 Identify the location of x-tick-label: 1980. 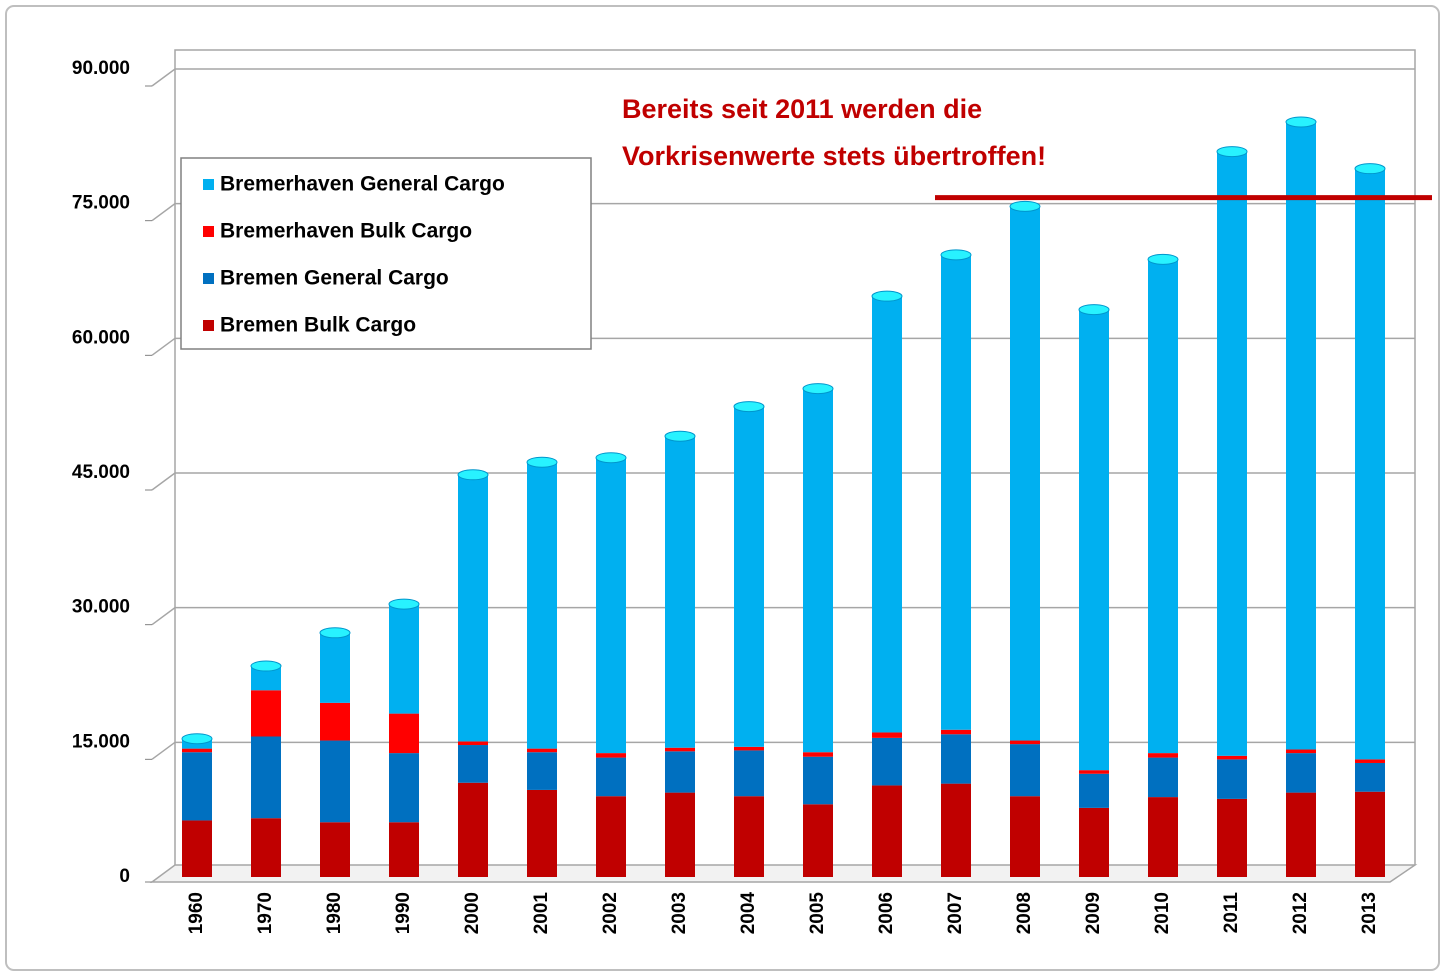
(334, 913).